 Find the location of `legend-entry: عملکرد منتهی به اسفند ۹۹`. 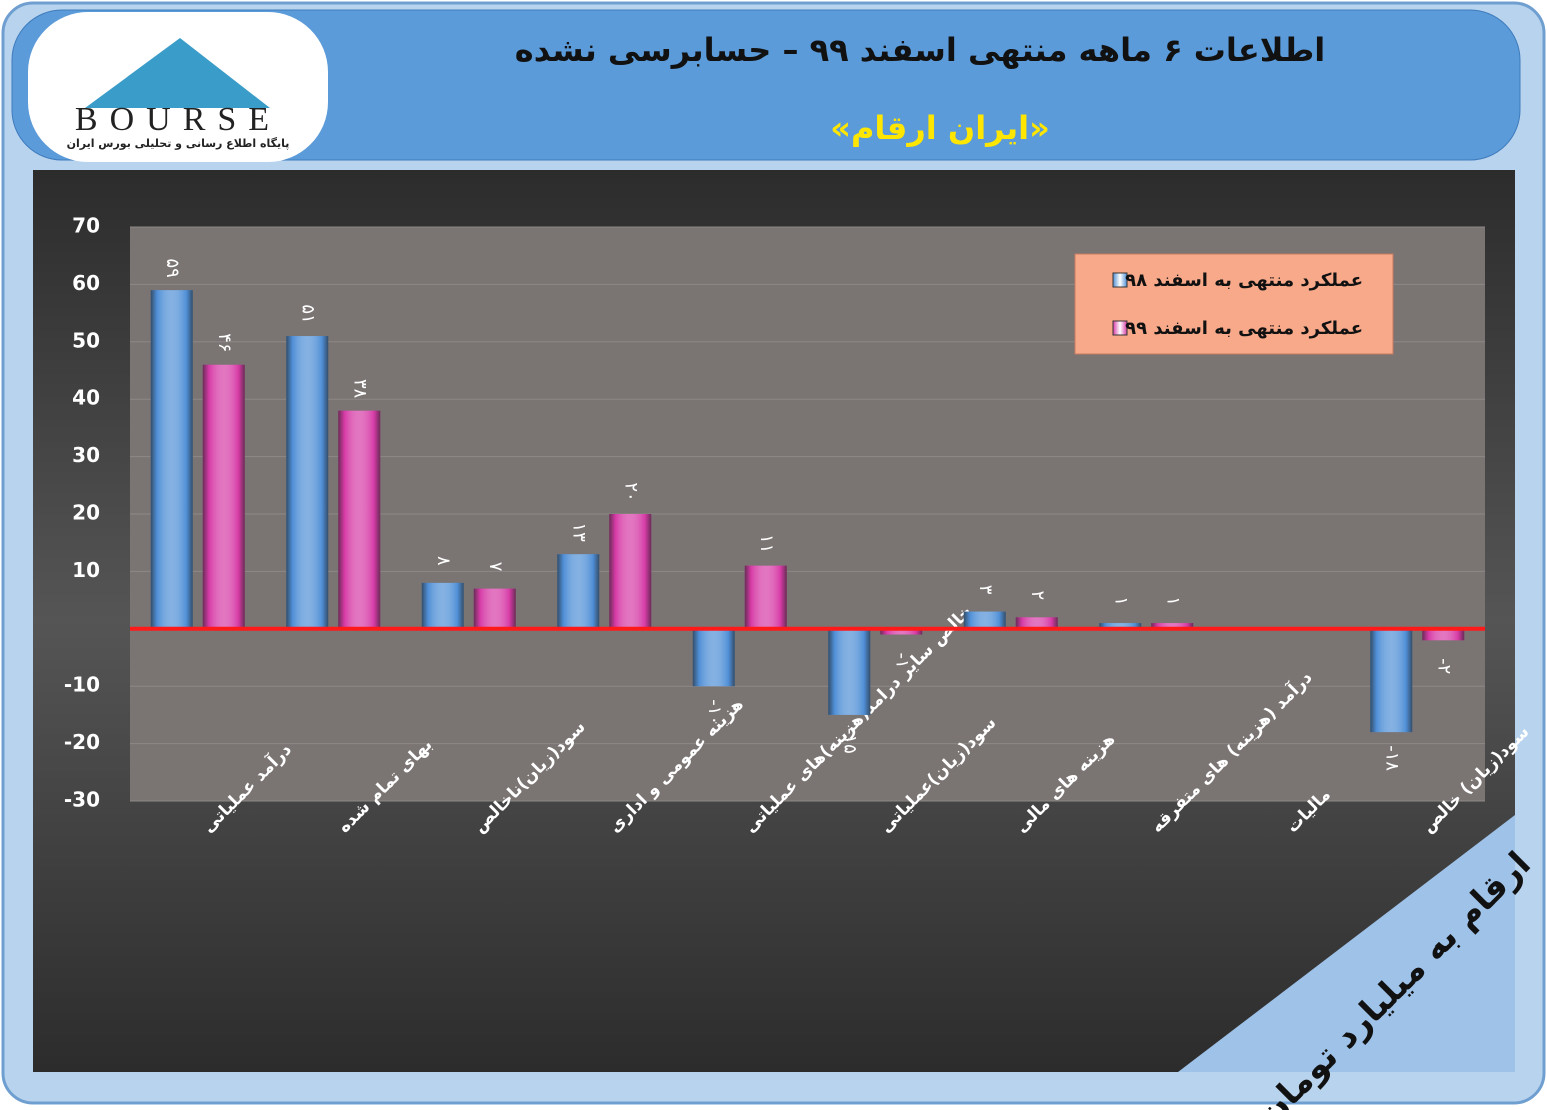

legend-entry: عملکرد منتهی به اسفند ۹۹ is located at coordinates (1244, 328).